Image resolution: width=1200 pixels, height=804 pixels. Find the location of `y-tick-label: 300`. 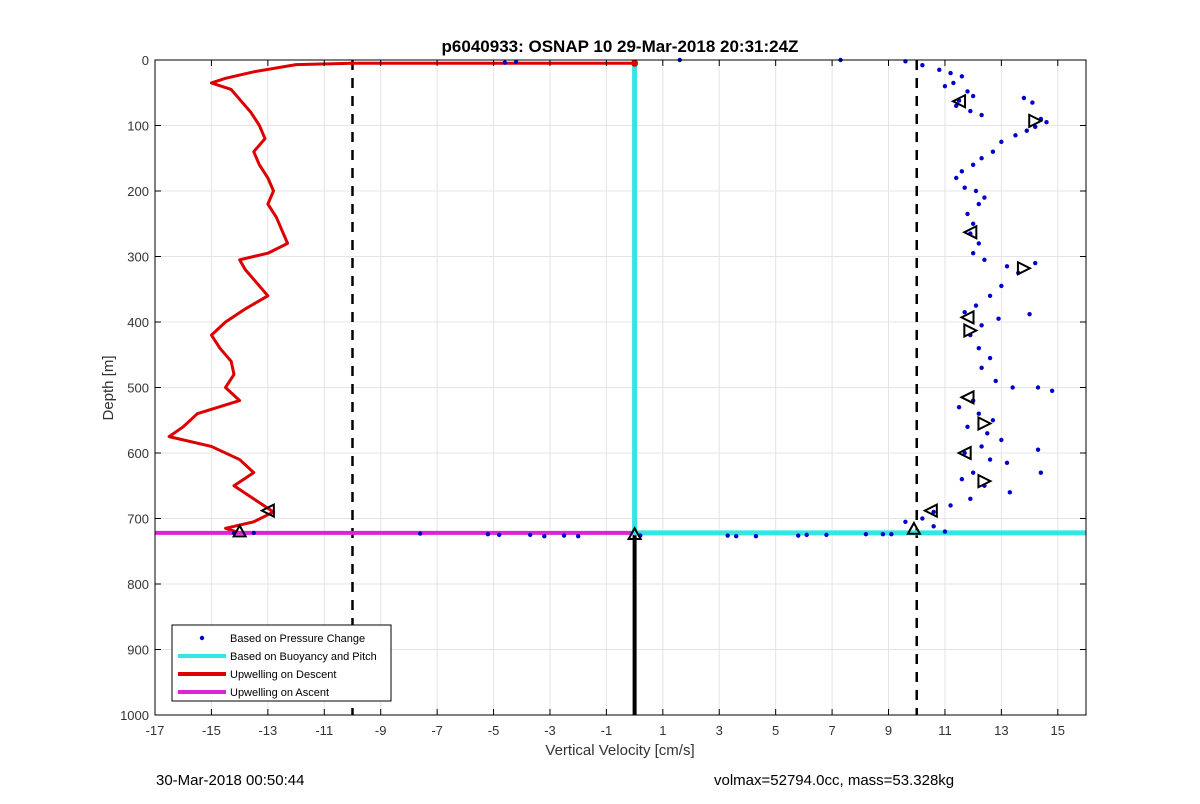

y-tick-label: 300 is located at coordinates (138, 257).